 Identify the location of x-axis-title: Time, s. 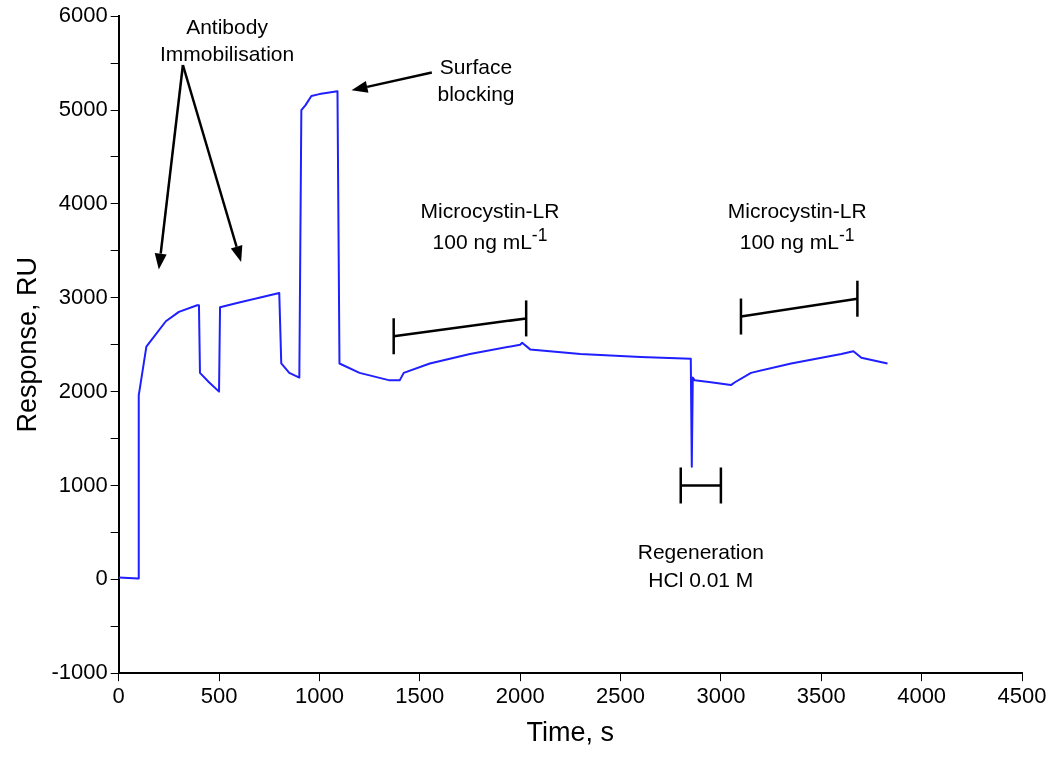
(570, 732).